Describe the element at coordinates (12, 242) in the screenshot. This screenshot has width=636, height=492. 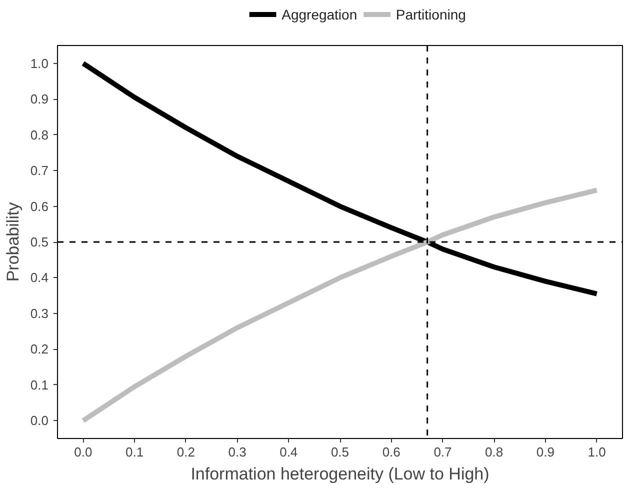
I see `y-axis-title: Probability` at that location.